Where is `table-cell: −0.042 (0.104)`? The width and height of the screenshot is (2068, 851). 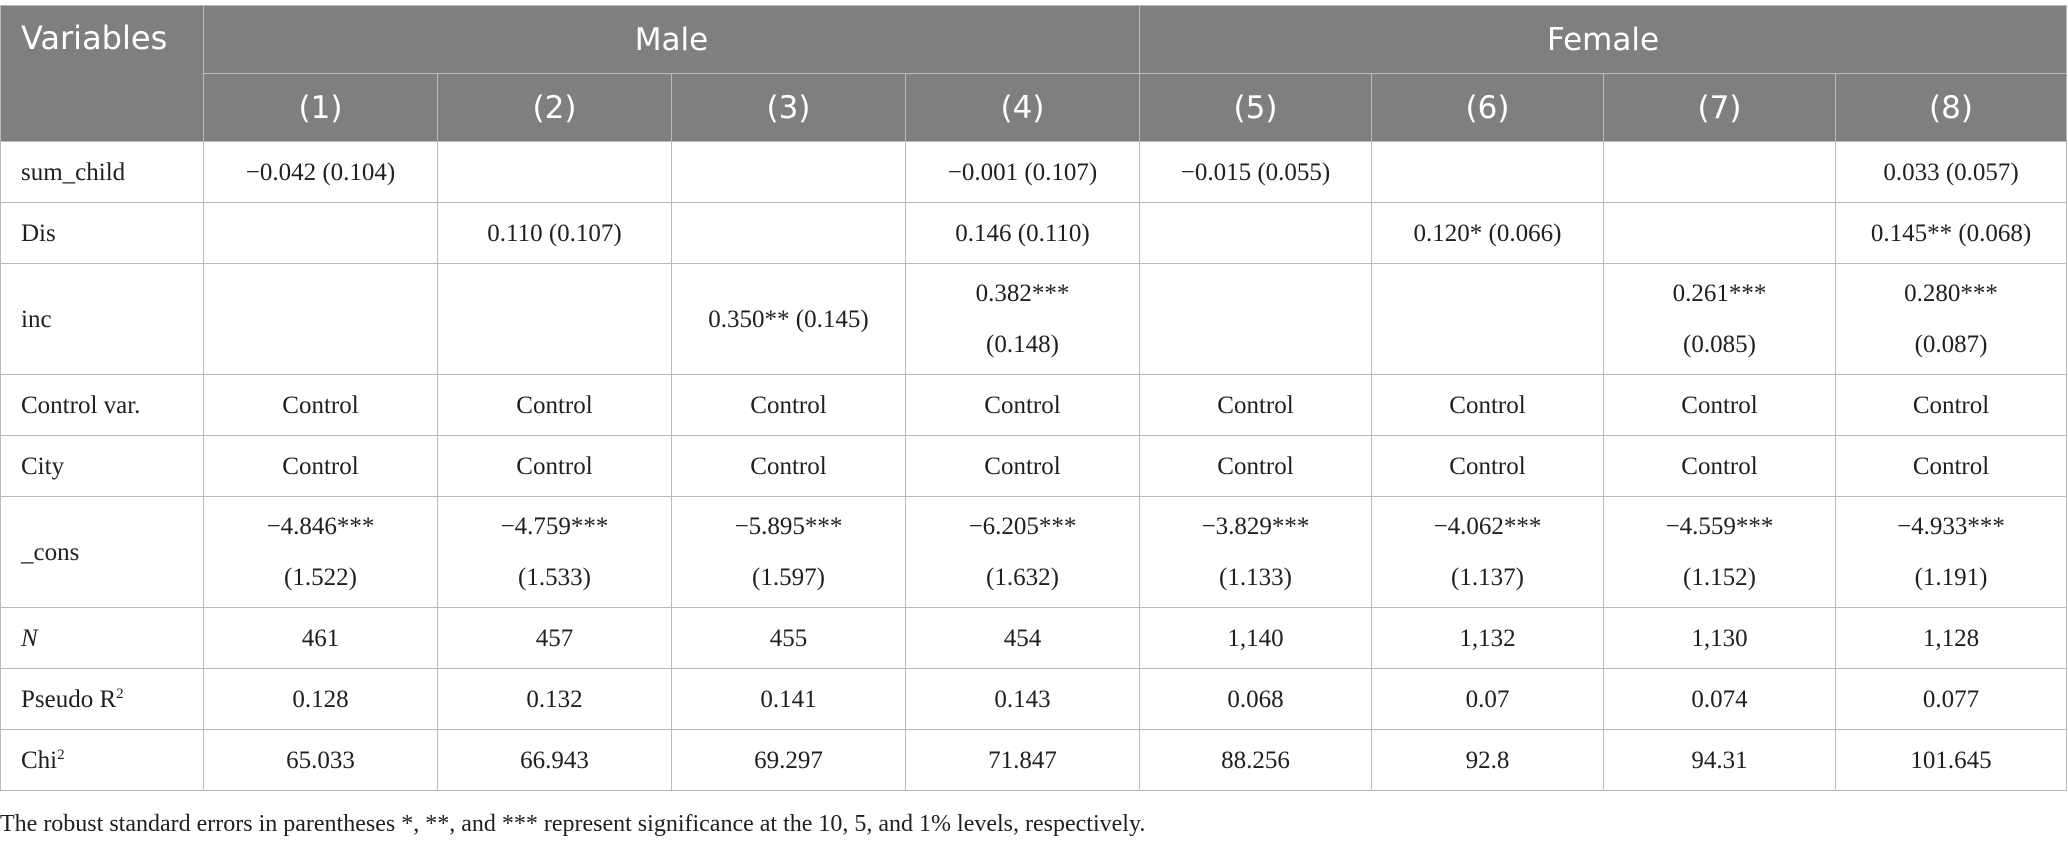 table-cell: −0.042 (0.104) is located at coordinates (320, 172).